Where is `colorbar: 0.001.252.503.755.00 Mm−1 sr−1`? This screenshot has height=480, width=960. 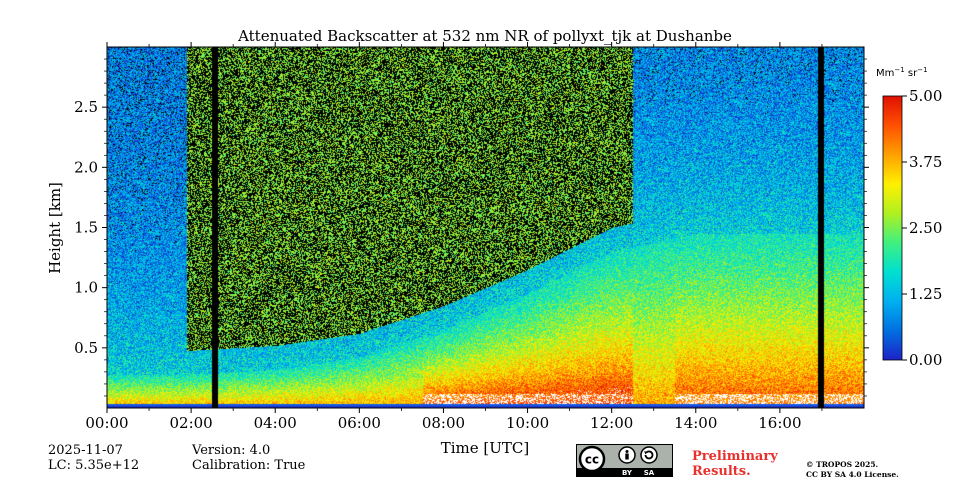
colorbar: 0.001.252.503.755.00 Mm−1 sr−1 is located at coordinates (909, 217).